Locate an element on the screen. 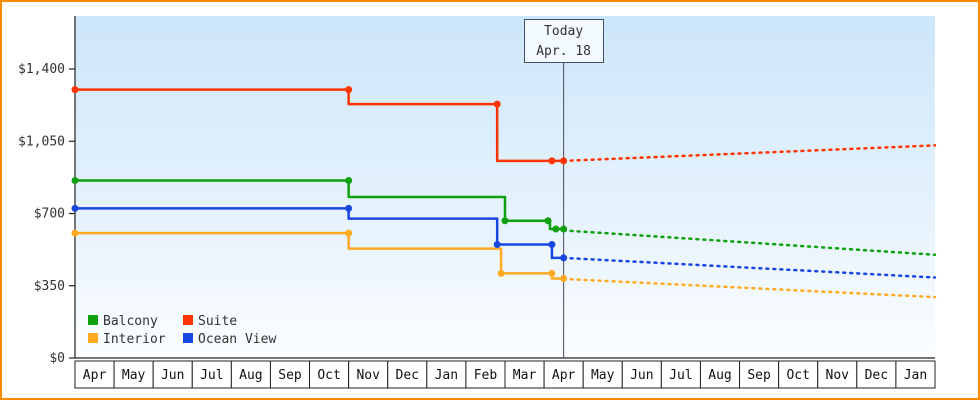 The height and width of the screenshot is (400, 980). legend-label-balcony: Balcony is located at coordinates (130, 321).